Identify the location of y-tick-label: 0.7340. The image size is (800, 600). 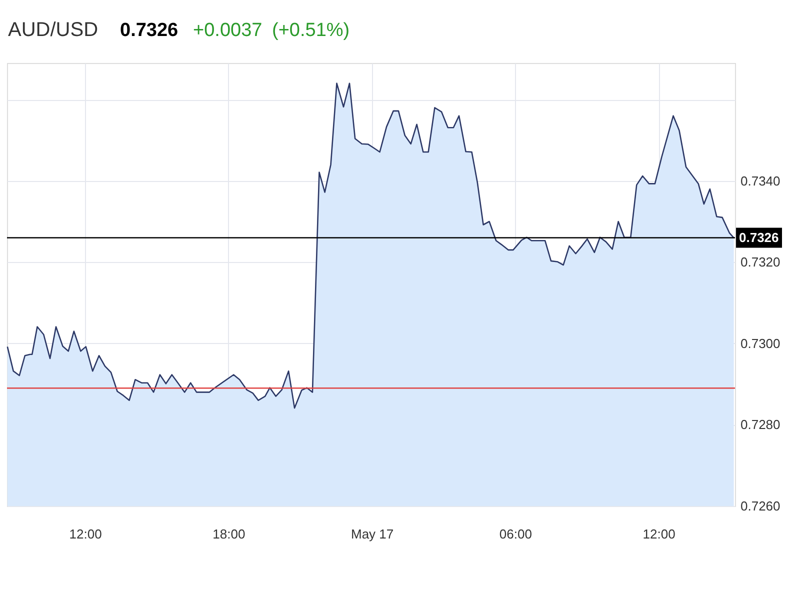
(760, 180).